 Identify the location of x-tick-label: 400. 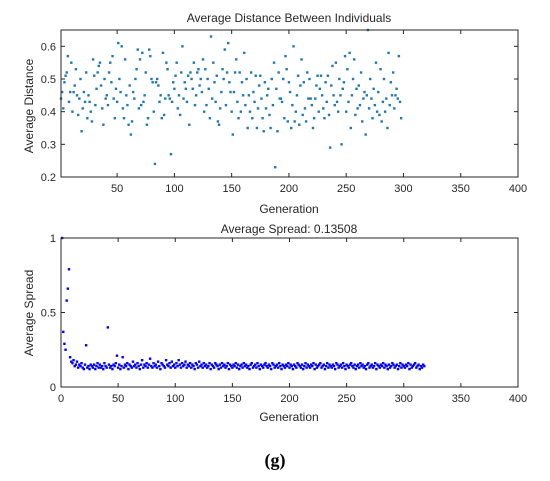
(518, 189).